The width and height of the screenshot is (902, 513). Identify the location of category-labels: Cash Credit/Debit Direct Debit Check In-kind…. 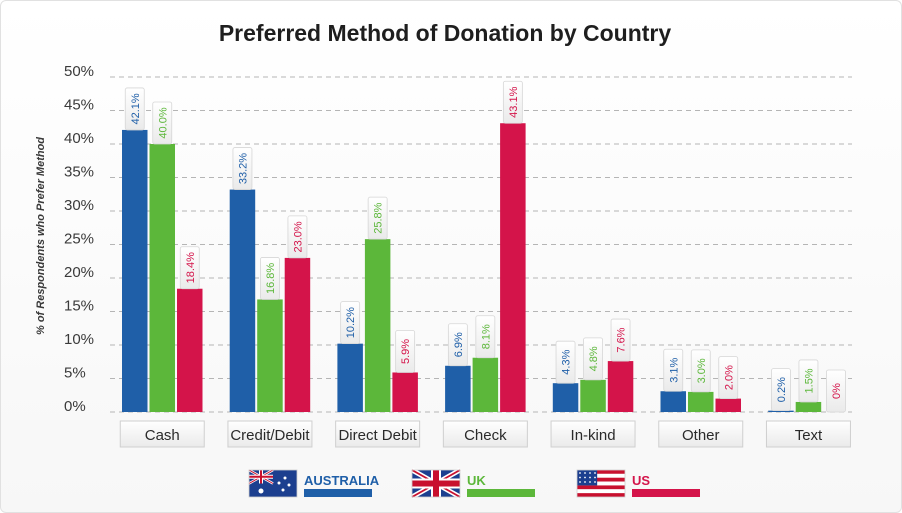
(485, 434).